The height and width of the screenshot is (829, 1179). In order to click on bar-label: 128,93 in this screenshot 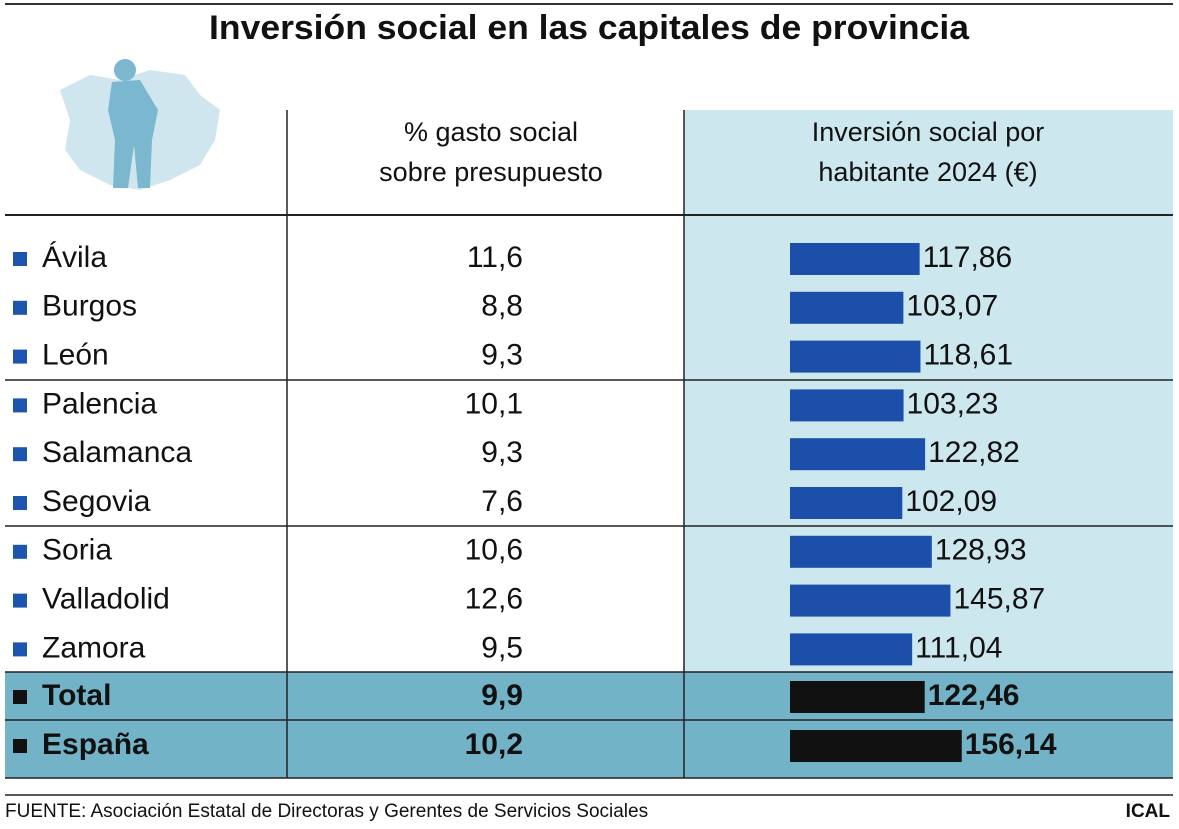, I will do `click(981, 550)`.